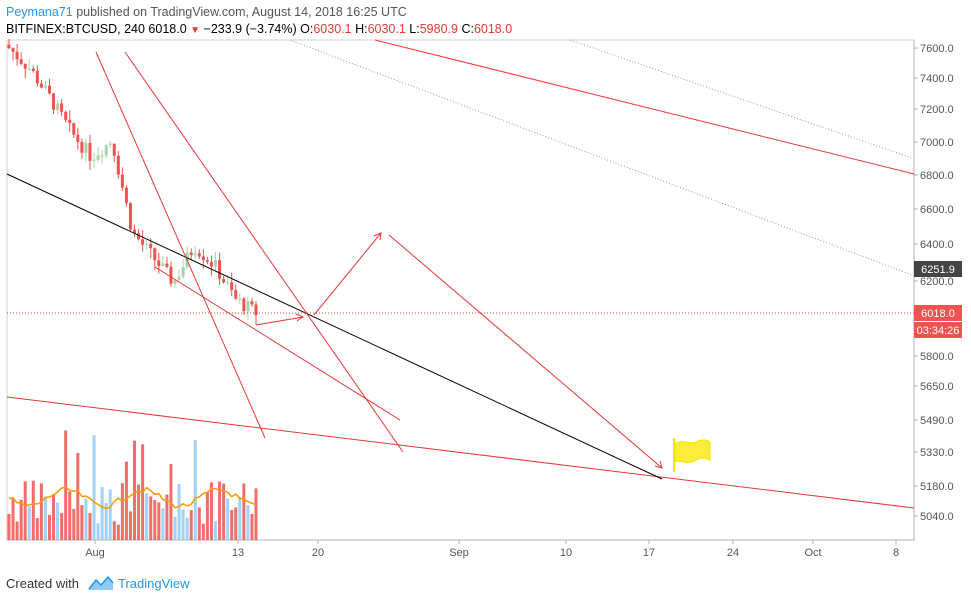 The height and width of the screenshot is (601, 971). Describe the element at coordinates (180, 245) in the screenshot. I see `channel-left-line` at that location.